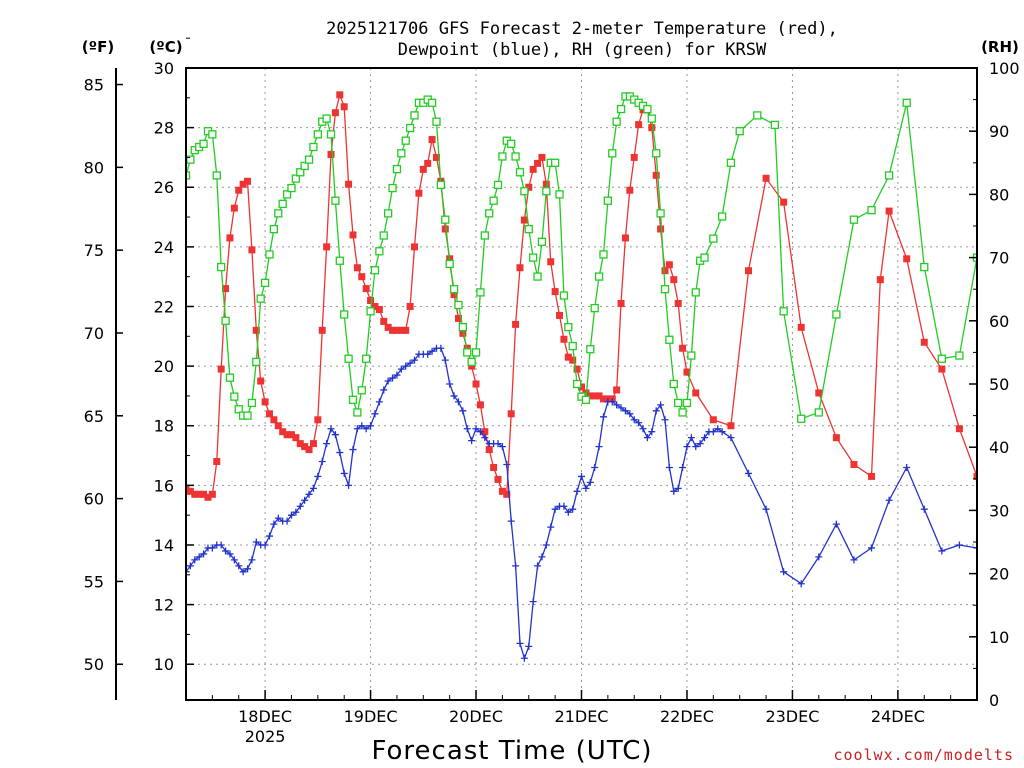 This screenshot has height=768, width=1024. I want to click on celsius-tick-label: 22, so click(164, 306).